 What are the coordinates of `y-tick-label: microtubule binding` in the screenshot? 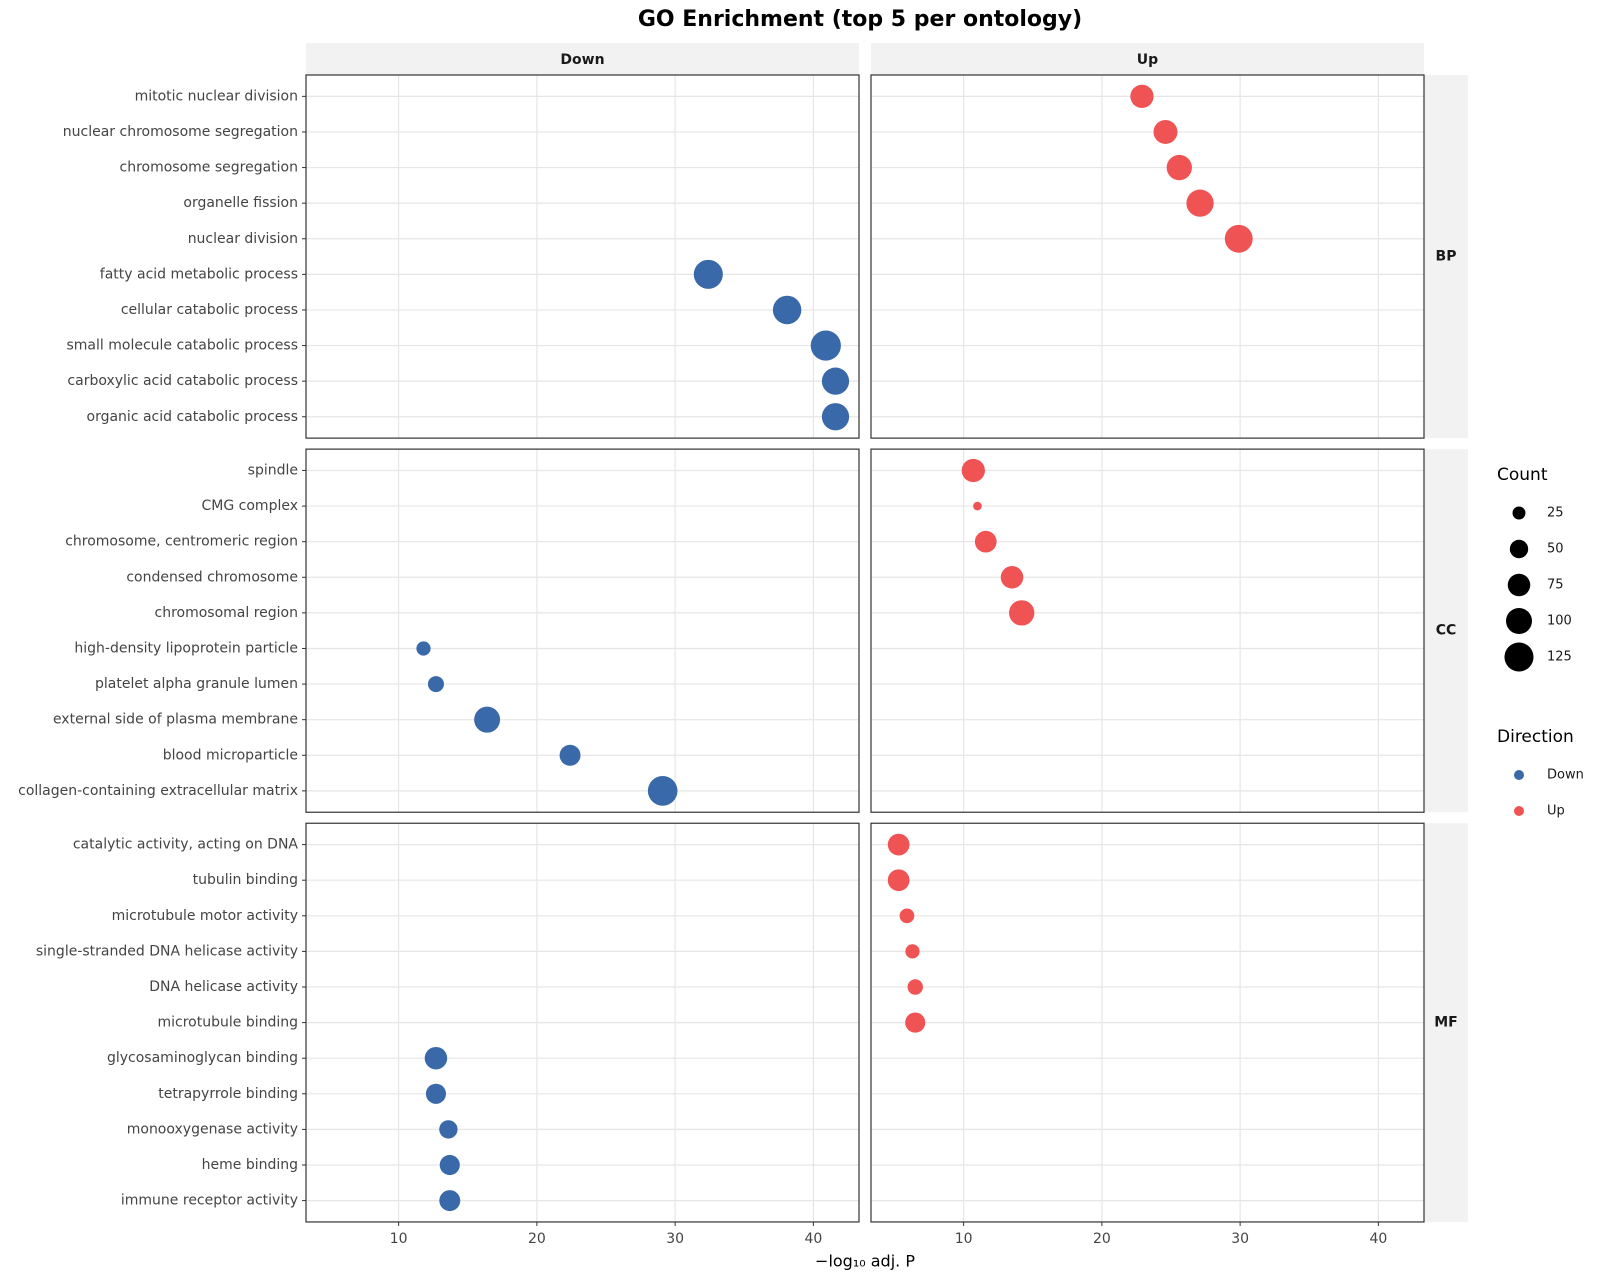 It's located at (228, 1023).